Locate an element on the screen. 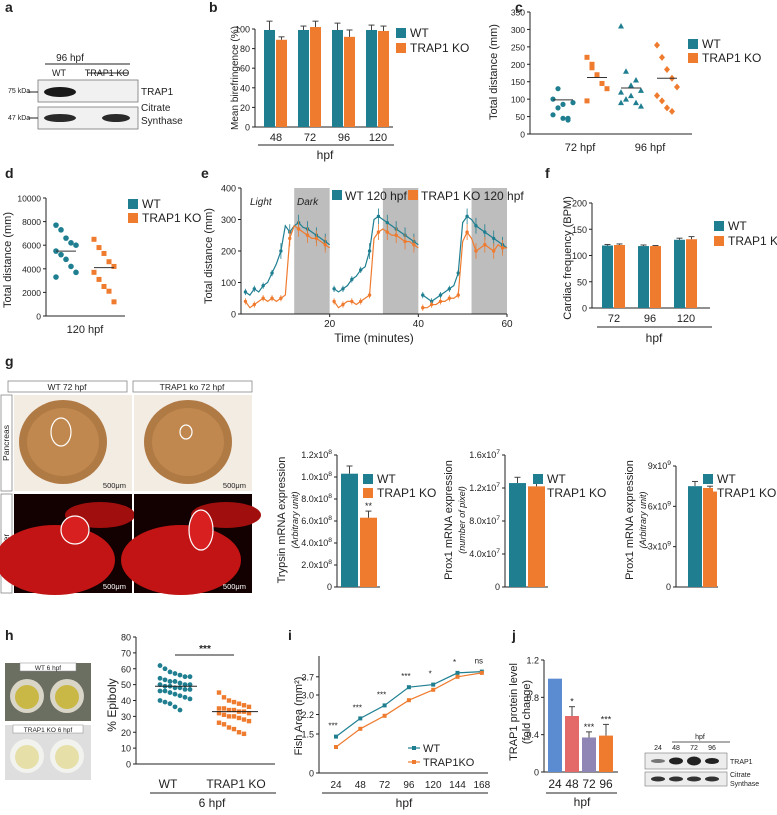 This screenshot has height=815, width=777. y-axis-title: Trypsin mRNA expression is located at coordinates (282, 520).